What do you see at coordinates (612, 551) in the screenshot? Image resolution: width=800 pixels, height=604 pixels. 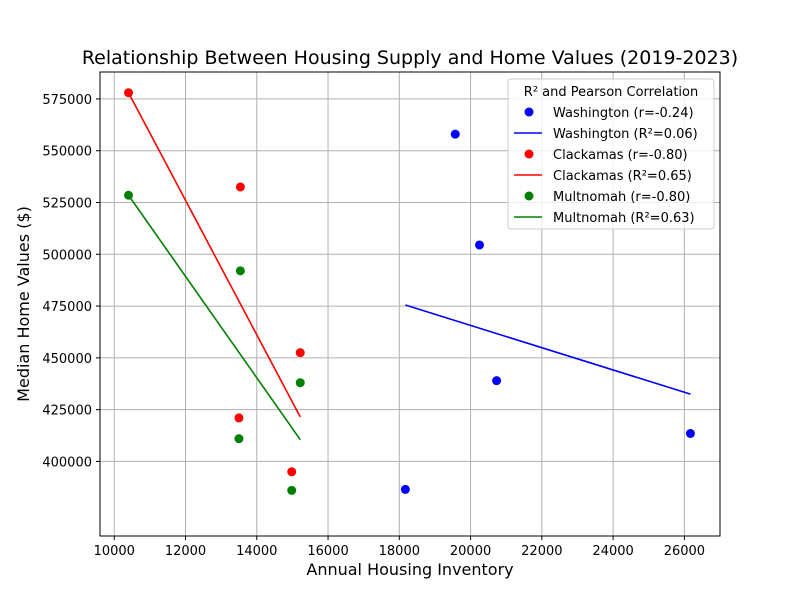 I see `x-tick-label: 24000` at bounding box center [612, 551].